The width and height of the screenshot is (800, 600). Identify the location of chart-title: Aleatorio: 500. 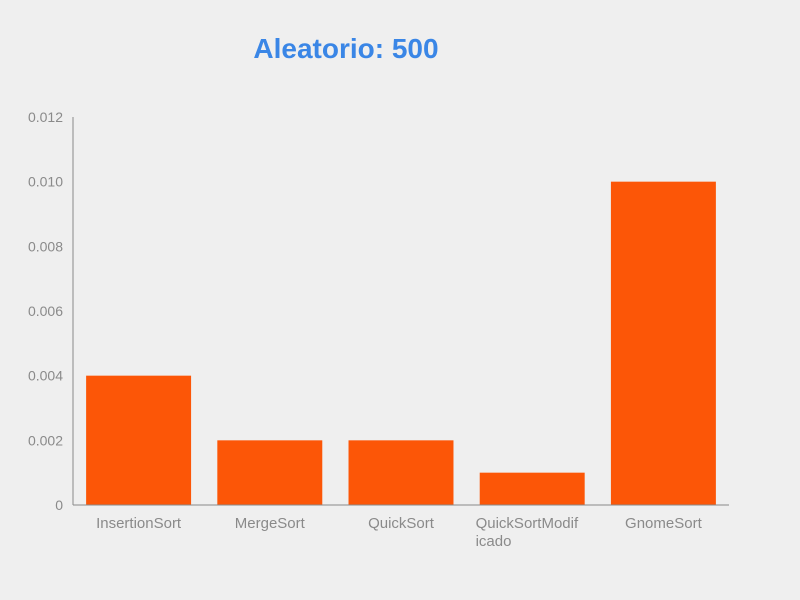
(345, 48).